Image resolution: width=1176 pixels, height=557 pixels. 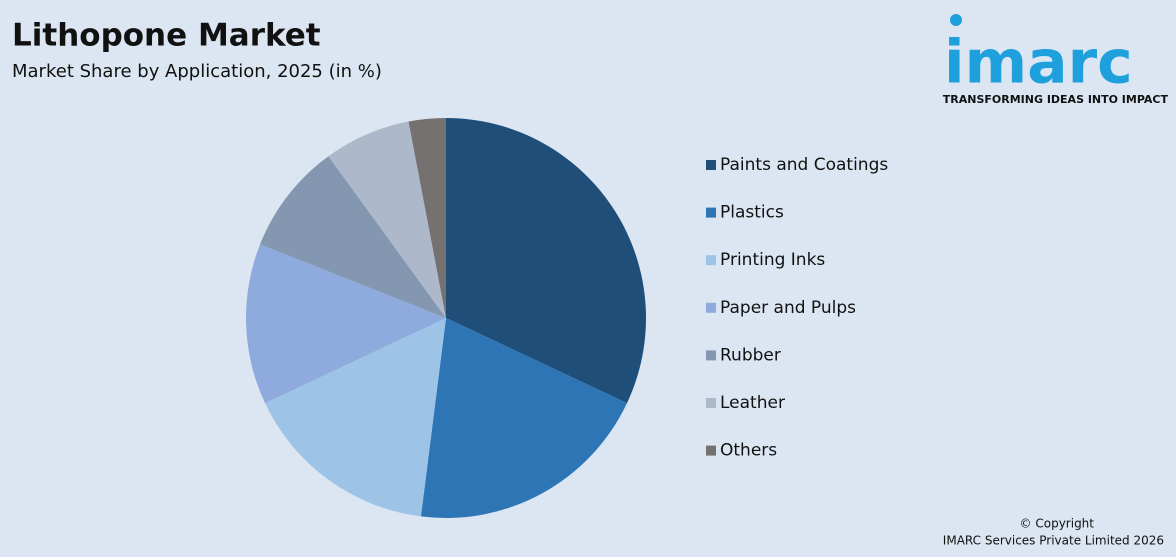 What do you see at coordinates (1056, 99) in the screenshot?
I see `logo-tagline: TRANSFORMING IDEAS INTO IMPACT` at bounding box center [1056, 99].